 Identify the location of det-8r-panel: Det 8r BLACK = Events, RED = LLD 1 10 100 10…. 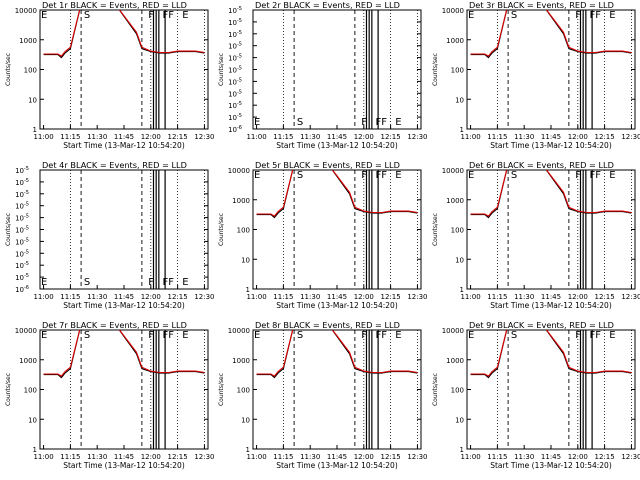
(323, 395).